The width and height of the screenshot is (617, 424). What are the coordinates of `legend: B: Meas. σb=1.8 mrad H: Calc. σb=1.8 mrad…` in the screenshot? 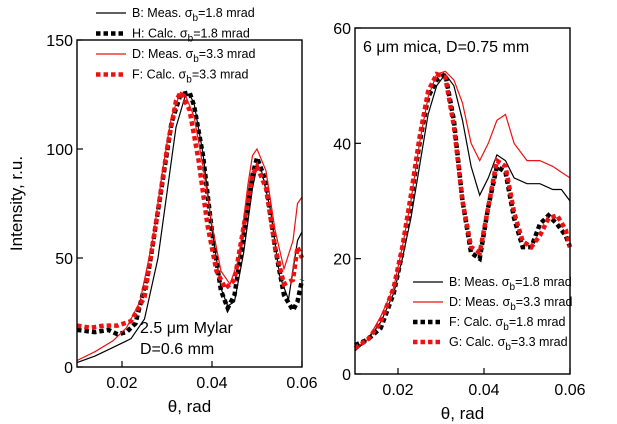 It's located at (175, 46).